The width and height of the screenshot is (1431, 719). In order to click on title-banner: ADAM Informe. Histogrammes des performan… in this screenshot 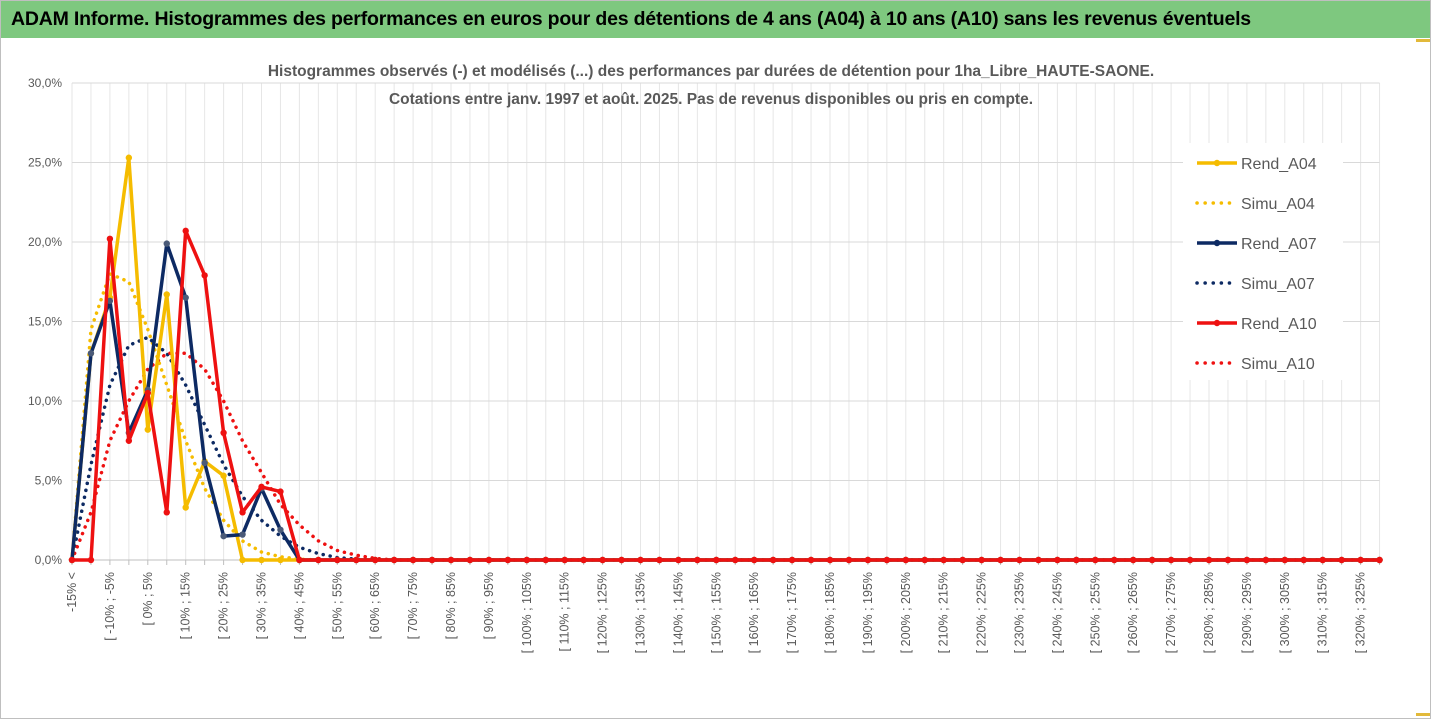, I will do `click(715, 19)`.